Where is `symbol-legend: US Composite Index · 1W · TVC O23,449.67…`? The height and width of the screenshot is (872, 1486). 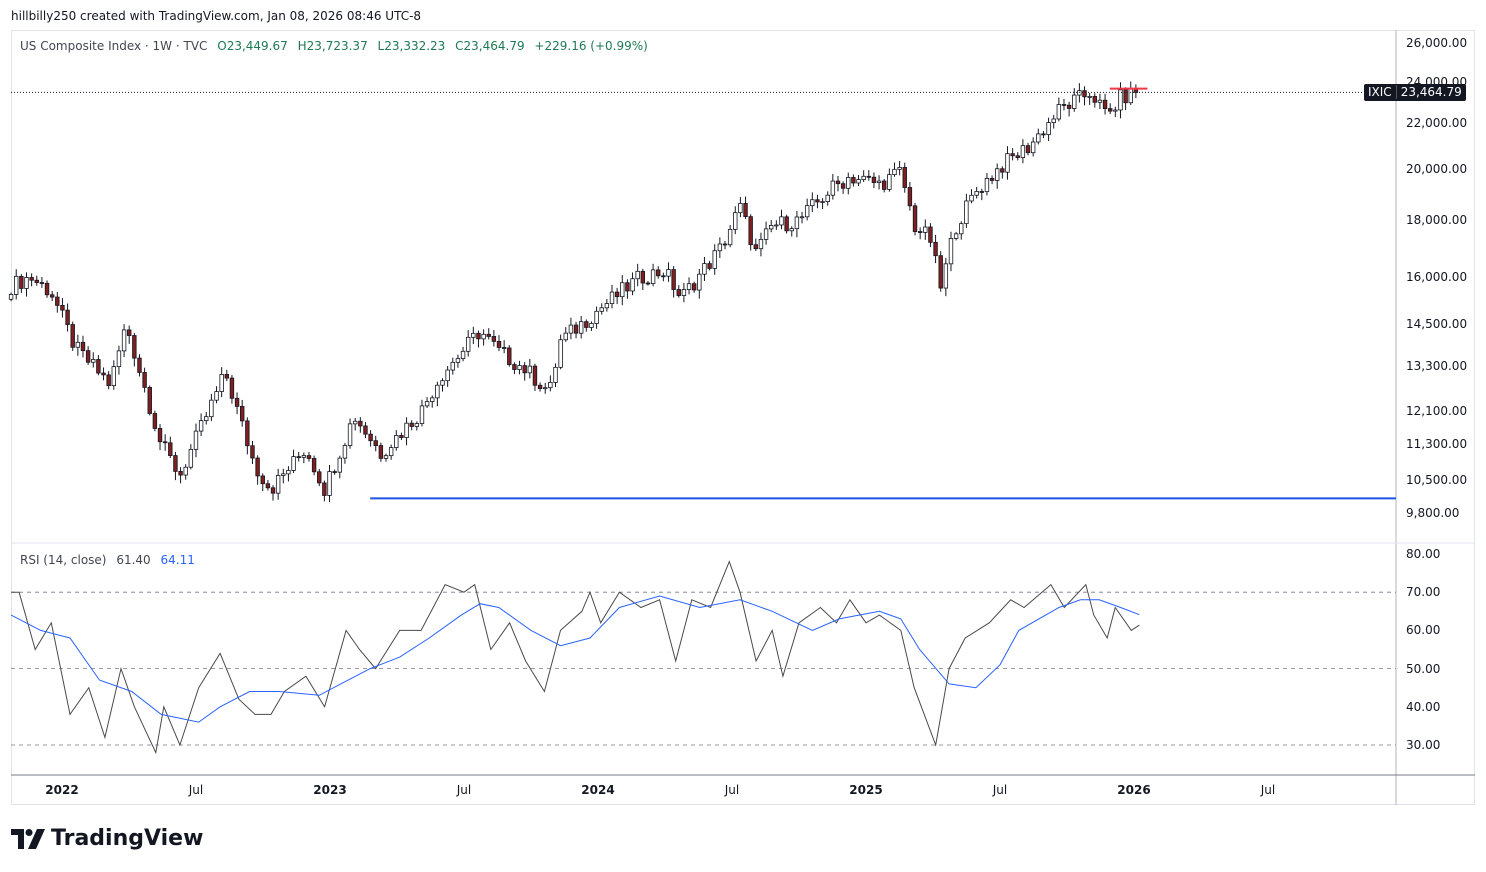 symbol-legend: US Composite Index · 1W · TVC O23,449.67… is located at coordinates (334, 46).